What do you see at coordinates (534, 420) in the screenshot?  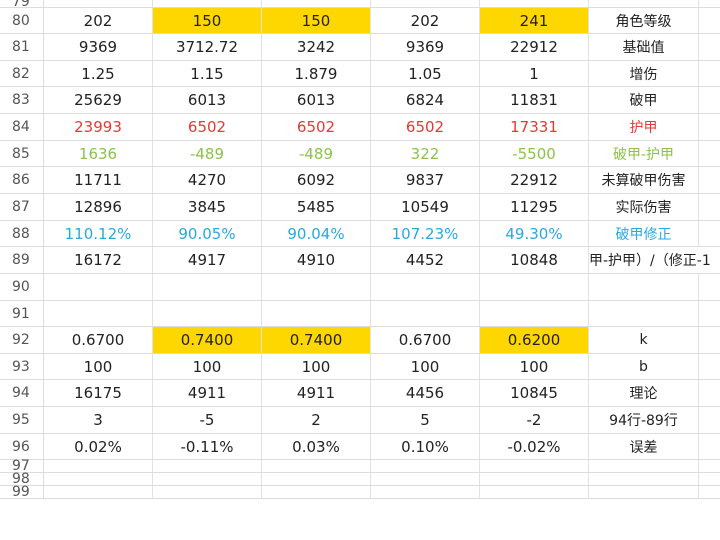 I see `table-cell: -2` at bounding box center [534, 420].